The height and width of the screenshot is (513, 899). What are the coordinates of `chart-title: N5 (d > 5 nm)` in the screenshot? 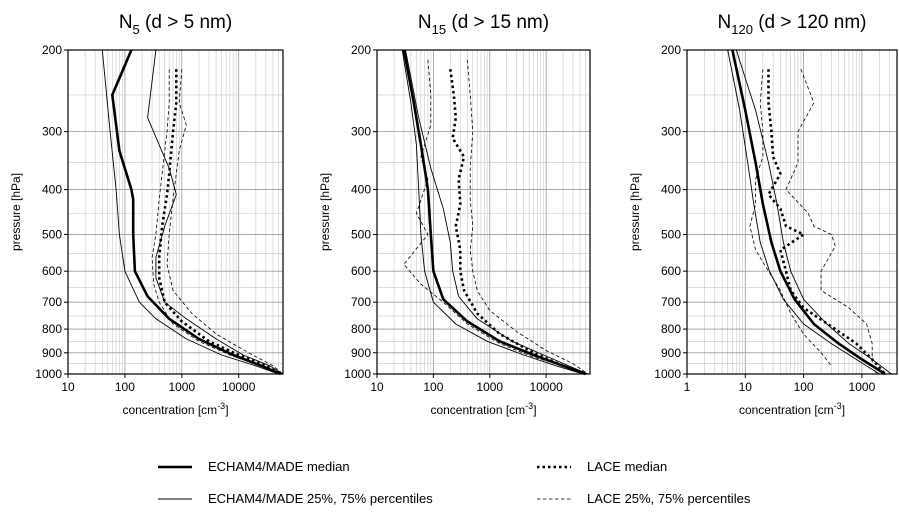 It's located at (175, 24).